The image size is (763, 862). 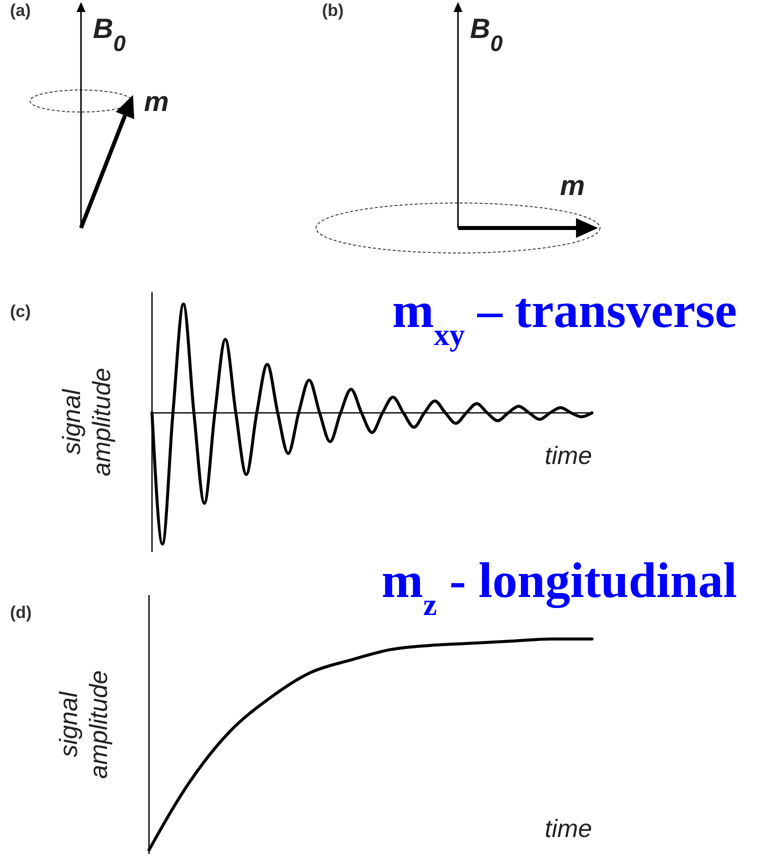 I want to click on chart-title: m$_{z}$ - longitudinal, so click(x=559, y=587).